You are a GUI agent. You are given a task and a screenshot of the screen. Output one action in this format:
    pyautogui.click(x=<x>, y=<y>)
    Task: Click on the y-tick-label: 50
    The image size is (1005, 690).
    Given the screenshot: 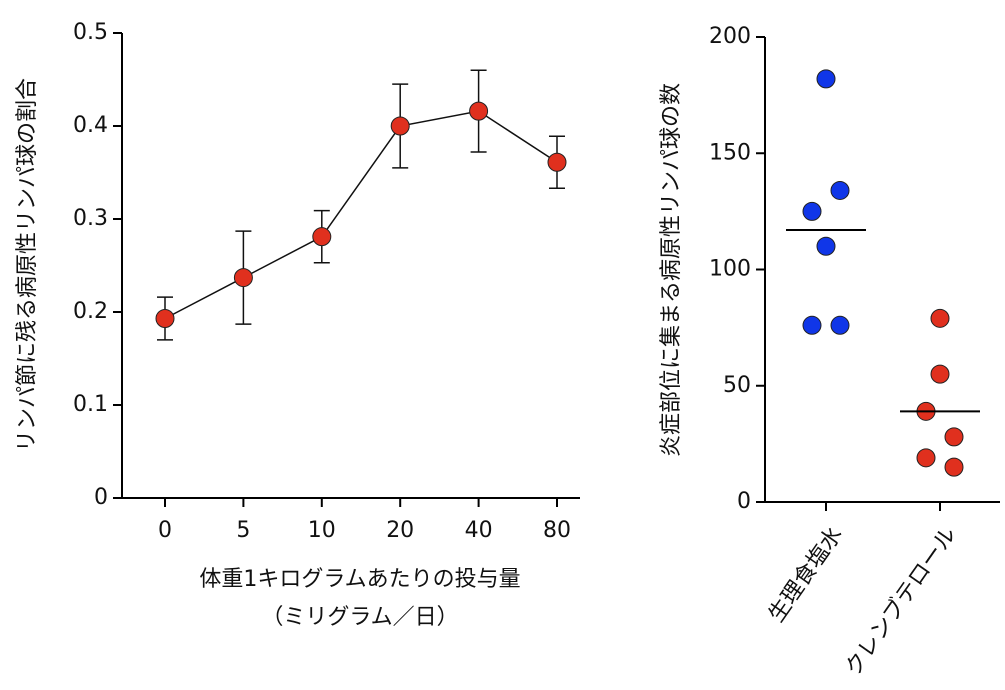 What is the action you would take?
    pyautogui.click(x=737, y=385)
    